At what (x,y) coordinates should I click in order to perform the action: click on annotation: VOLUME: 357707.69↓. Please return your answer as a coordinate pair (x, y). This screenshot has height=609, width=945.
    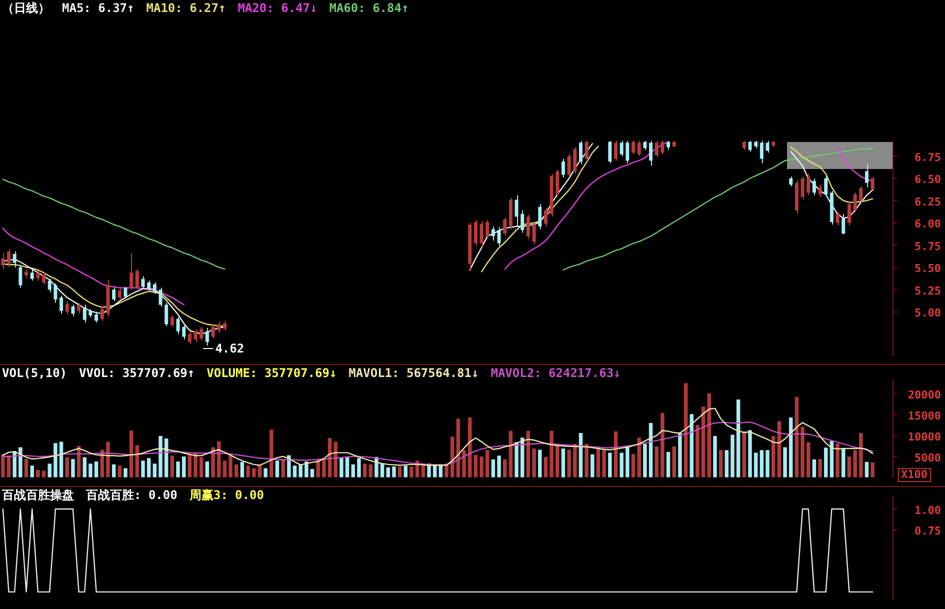
    Looking at the image, I should click on (271, 373).